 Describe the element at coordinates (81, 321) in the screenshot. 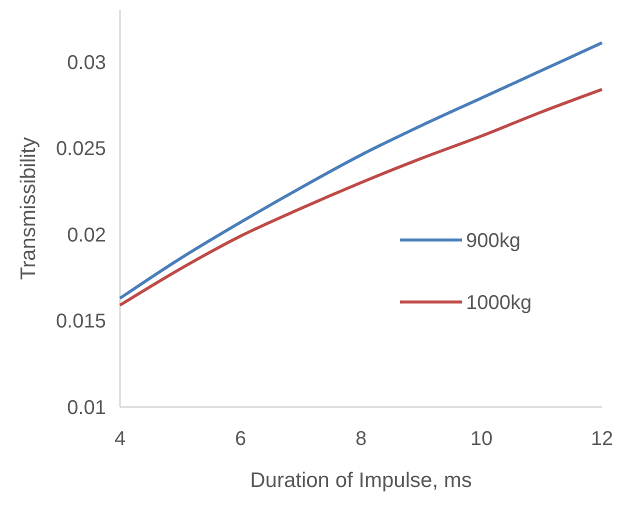

I see `y-tick-label: 0.015` at that location.